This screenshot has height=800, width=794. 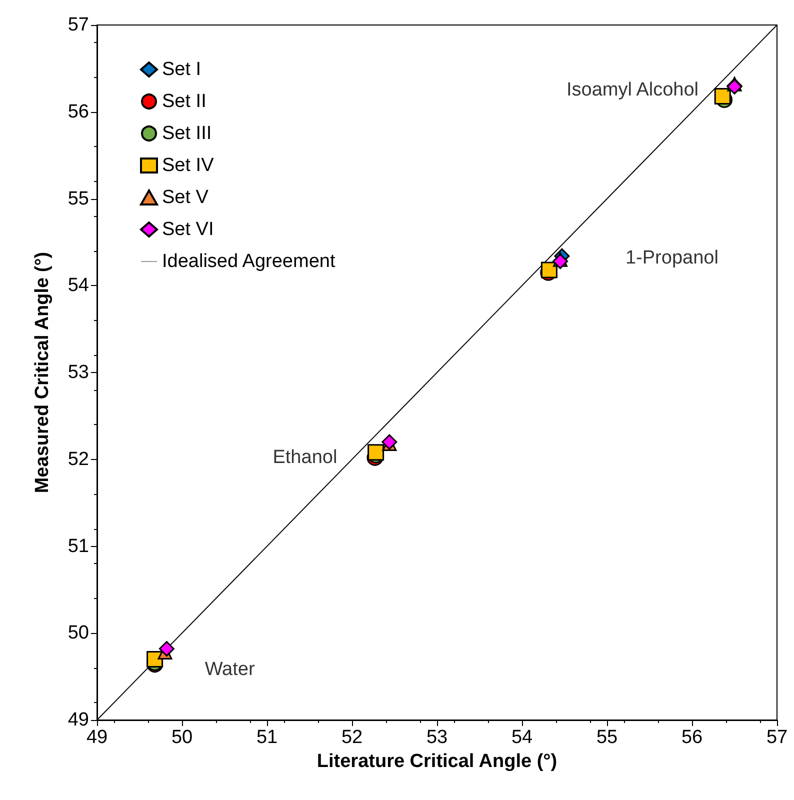 What do you see at coordinates (188, 165) in the screenshot?
I see `legend-label: Set IV` at bounding box center [188, 165].